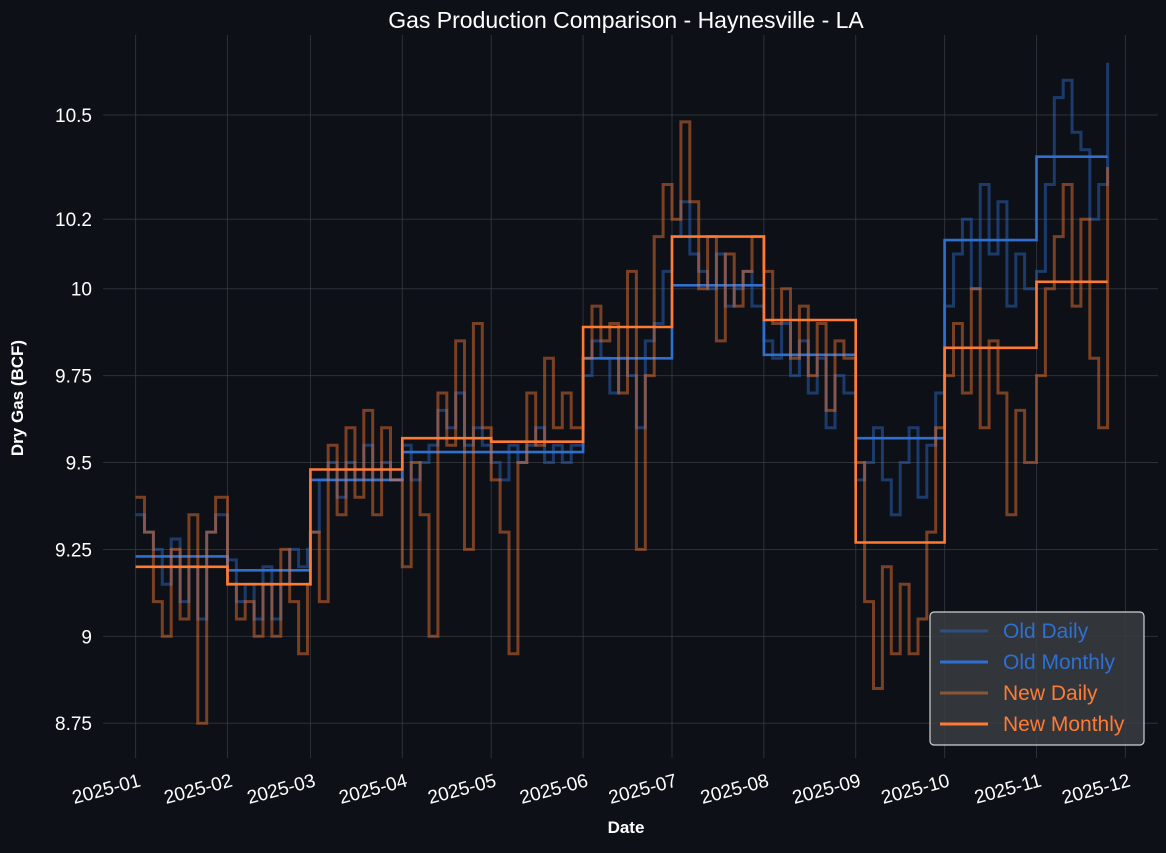 The image size is (1166, 853). Describe the element at coordinates (1064, 724) in the screenshot. I see `legend-entry: New Monthly` at that location.